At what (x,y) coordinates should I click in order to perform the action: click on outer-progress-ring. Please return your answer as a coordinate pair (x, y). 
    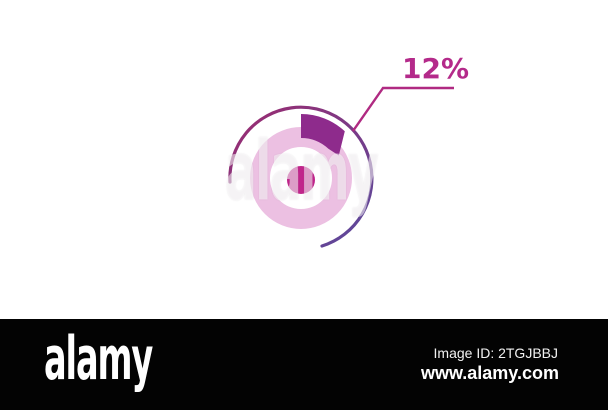
    Looking at the image, I should click on (301, 176).